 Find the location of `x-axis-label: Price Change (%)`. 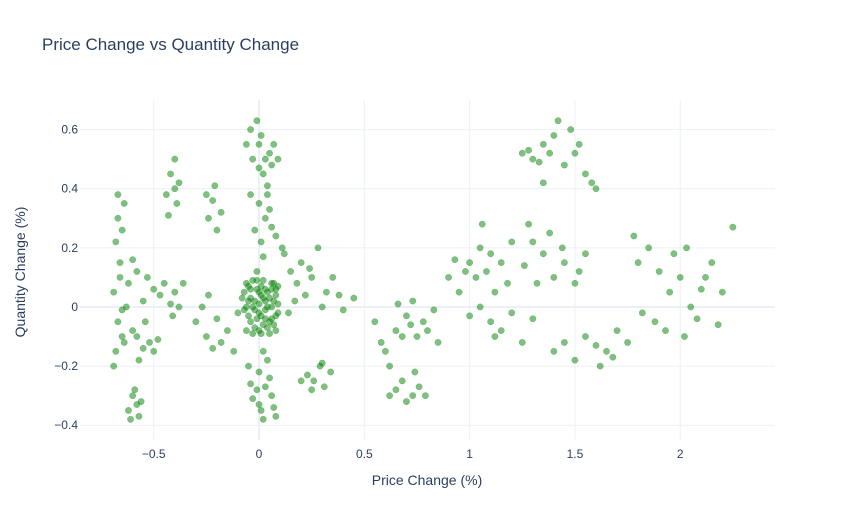

x-axis-label: Price Change (%) is located at coordinates (427, 480).